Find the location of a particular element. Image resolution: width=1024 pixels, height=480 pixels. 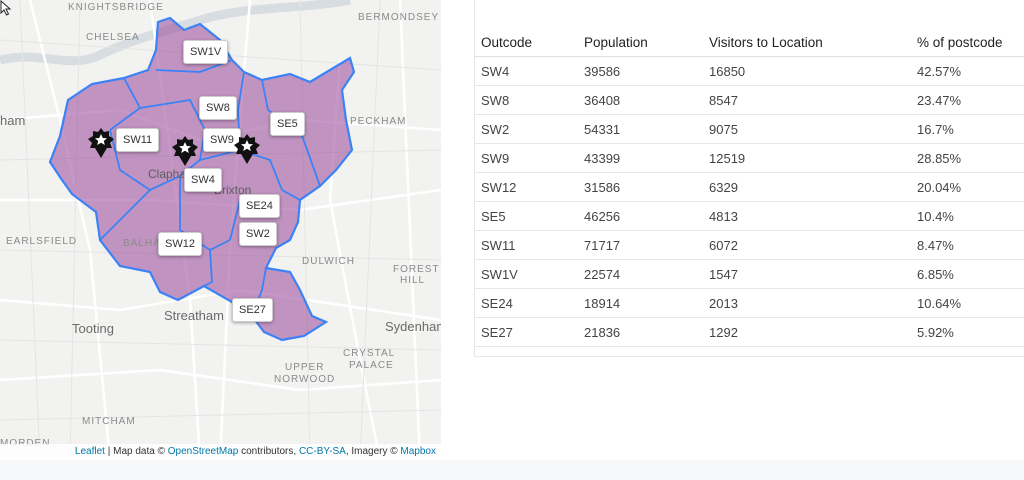

leaflet-link: Leaflet is located at coordinates (89, 451).